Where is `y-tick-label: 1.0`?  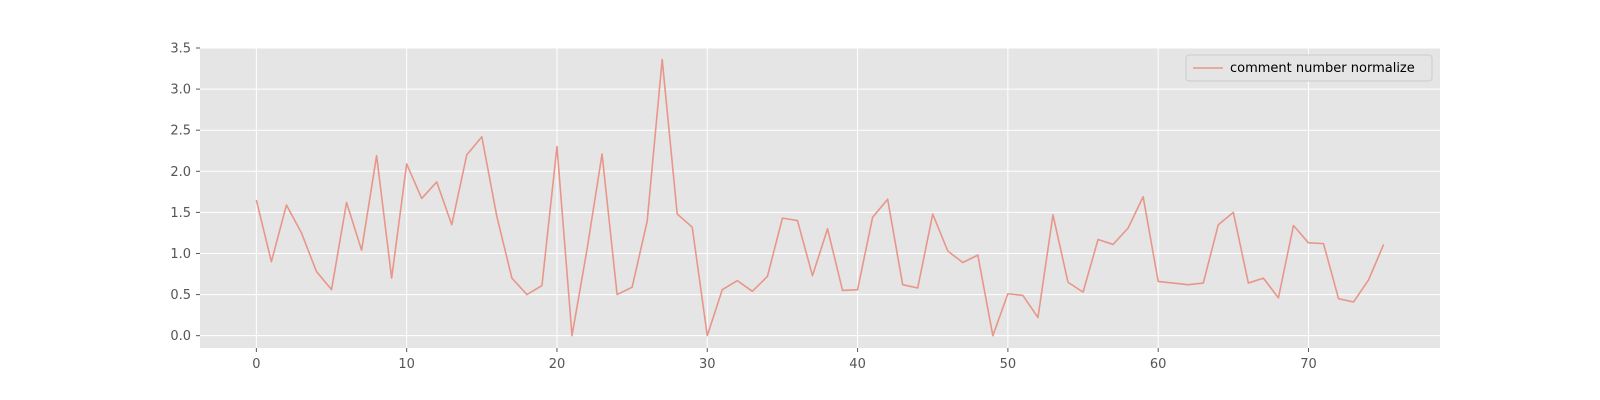 y-tick-label: 1.0 is located at coordinates (180, 254).